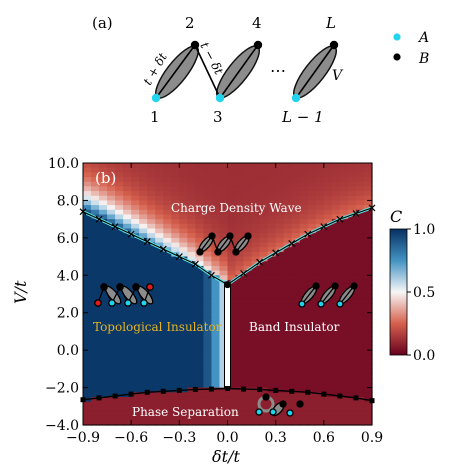 The height and width of the screenshot is (474, 474). Describe the element at coordinates (179, 438) in the screenshot. I see `x-tick-label: −0.3` at that location.